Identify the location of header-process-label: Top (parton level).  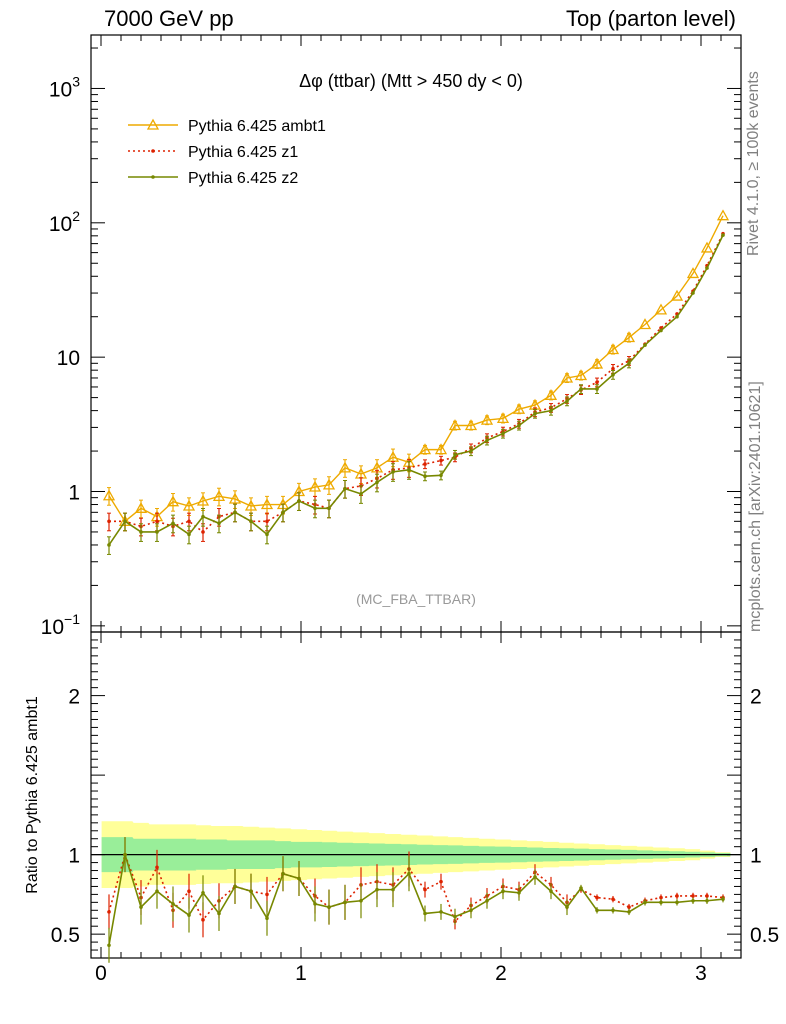
(651, 18).